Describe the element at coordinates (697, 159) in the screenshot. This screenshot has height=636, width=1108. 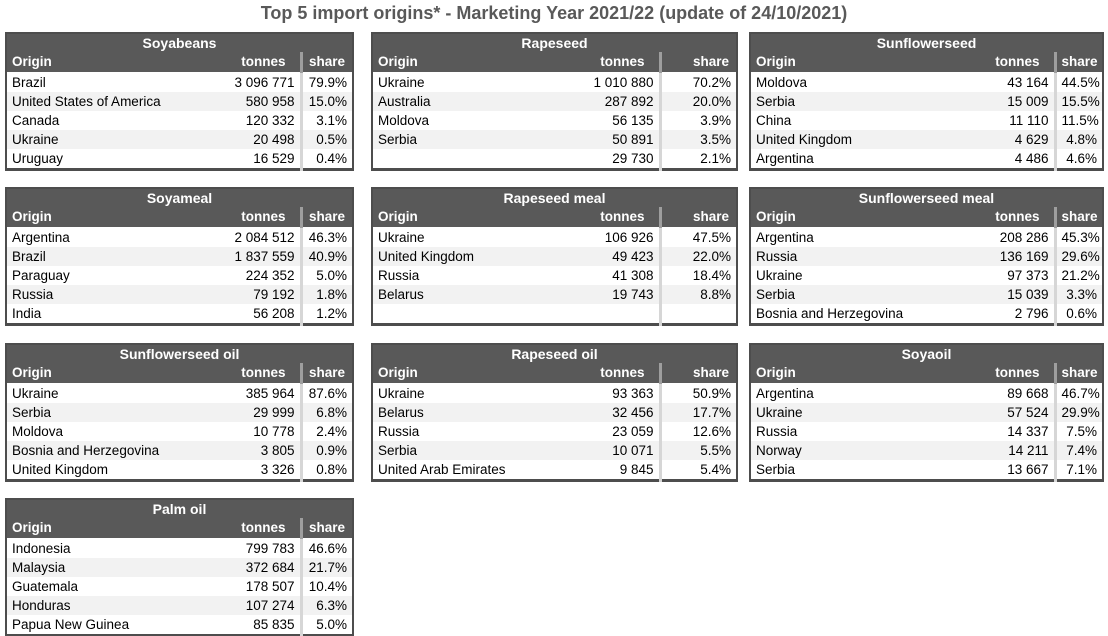
I see `share-cell: 2.1%` at that location.